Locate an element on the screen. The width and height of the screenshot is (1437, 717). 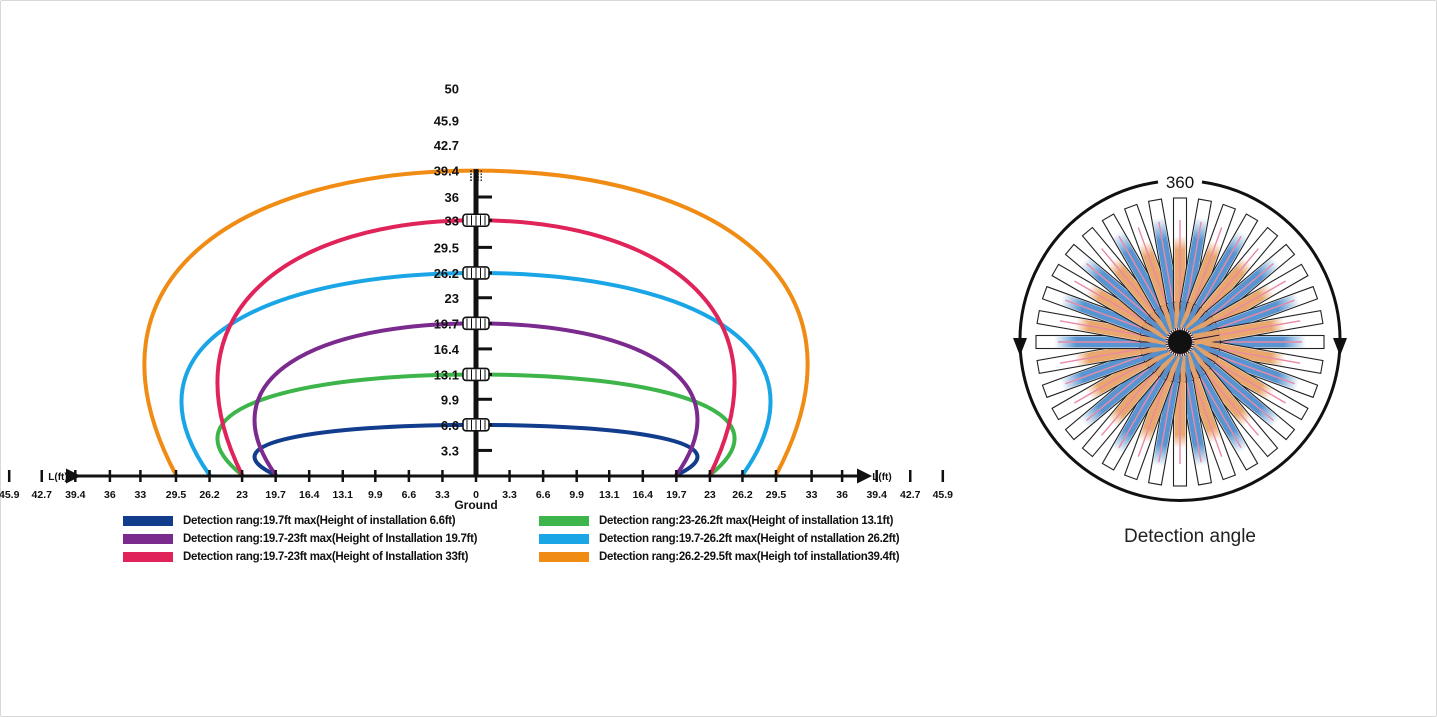
height-tick-label: 50 is located at coordinates (452, 89).